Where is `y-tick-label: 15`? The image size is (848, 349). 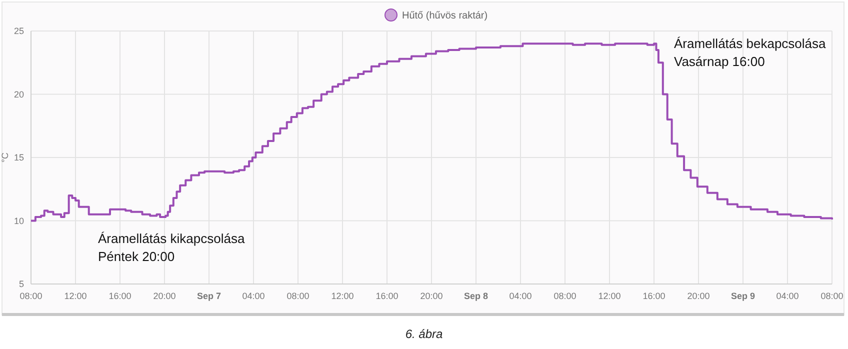
y-tick-label: 15 is located at coordinates (19, 157).